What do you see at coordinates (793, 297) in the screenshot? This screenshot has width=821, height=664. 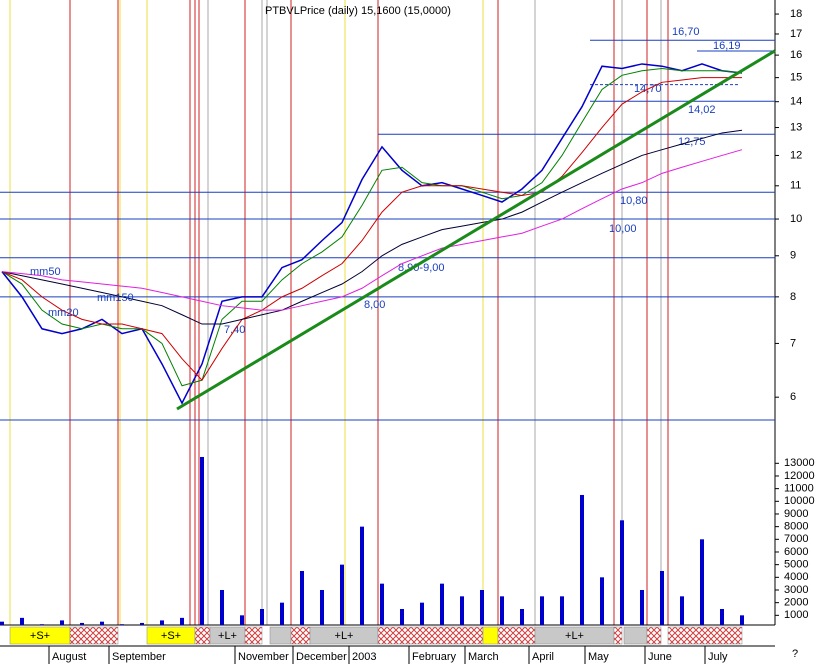 I see `y-tick-label: 8` at bounding box center [793, 297].